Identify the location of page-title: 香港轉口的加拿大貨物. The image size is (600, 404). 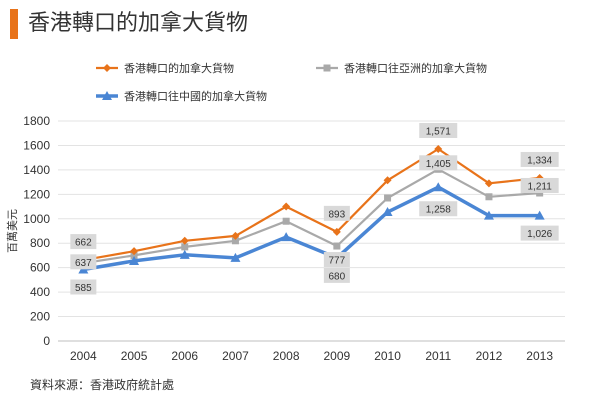
(138, 23).